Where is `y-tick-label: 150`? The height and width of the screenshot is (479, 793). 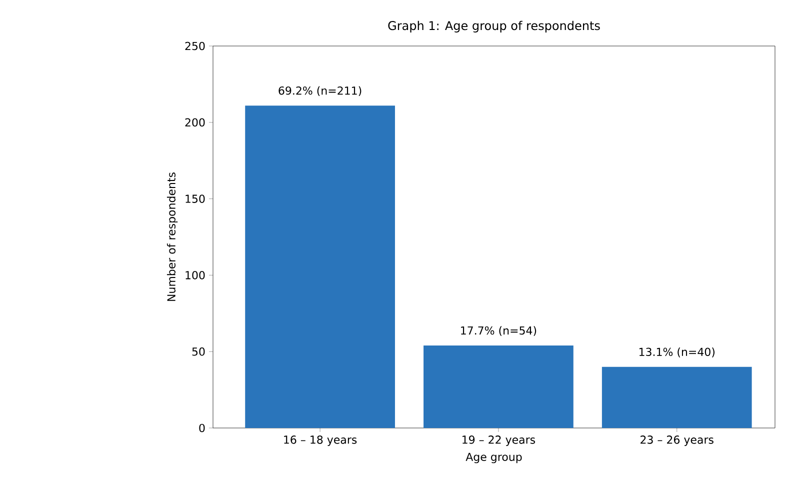
y-tick-label: 150 is located at coordinates (195, 198).